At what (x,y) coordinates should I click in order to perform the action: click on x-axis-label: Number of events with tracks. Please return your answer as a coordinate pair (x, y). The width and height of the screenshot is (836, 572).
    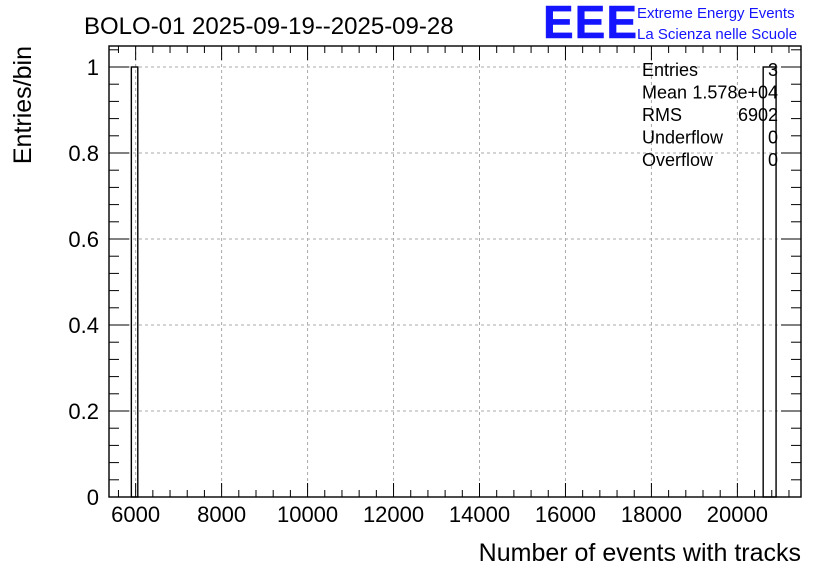
    Looking at the image, I should click on (640, 553).